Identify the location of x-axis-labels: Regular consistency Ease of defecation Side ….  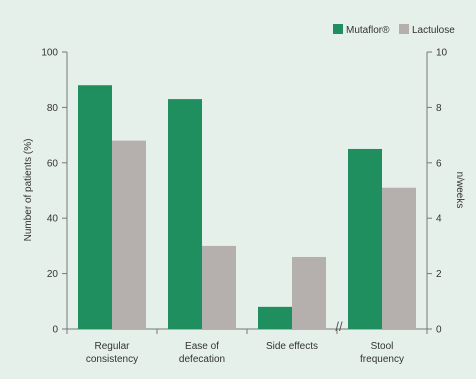
(245, 353).